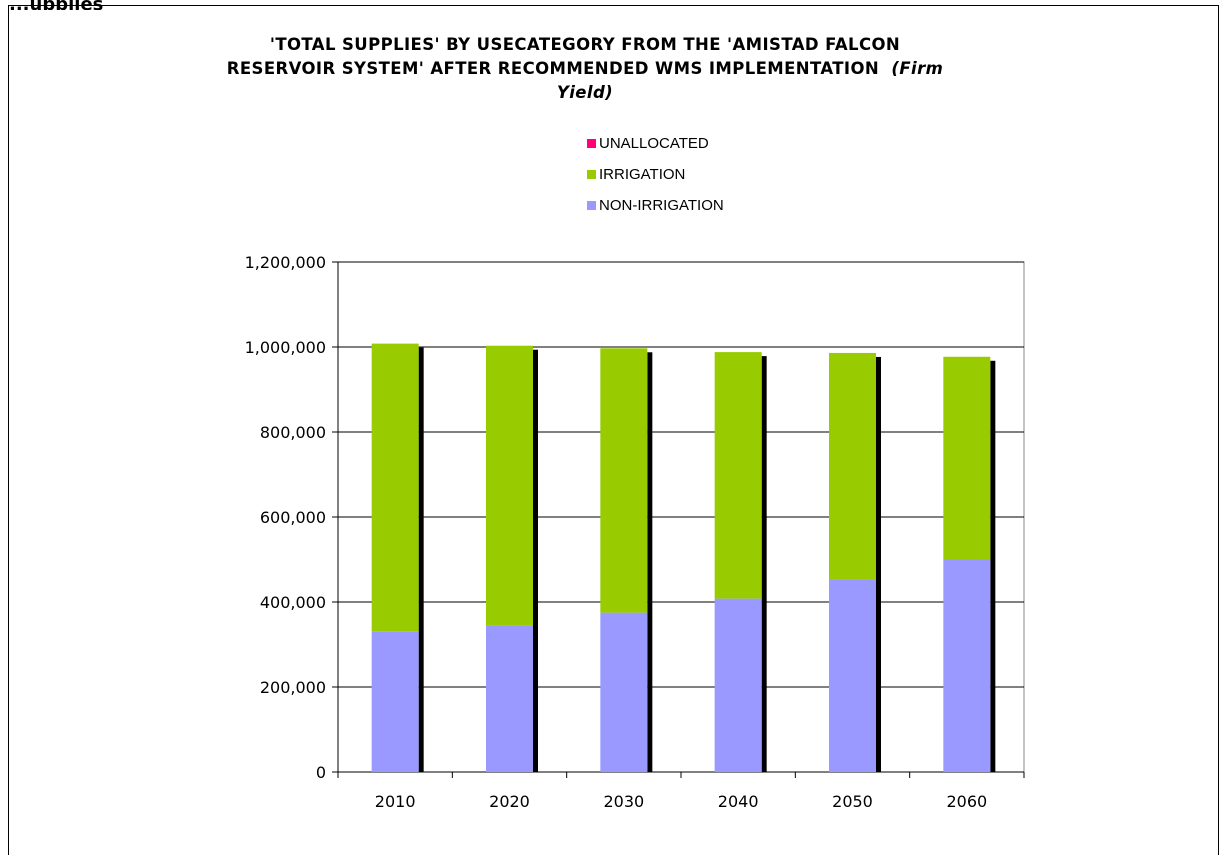 The width and height of the screenshot is (1220, 855). What do you see at coordinates (285, 262) in the screenshot?
I see `y-tick-label: 1,200,000` at bounding box center [285, 262].